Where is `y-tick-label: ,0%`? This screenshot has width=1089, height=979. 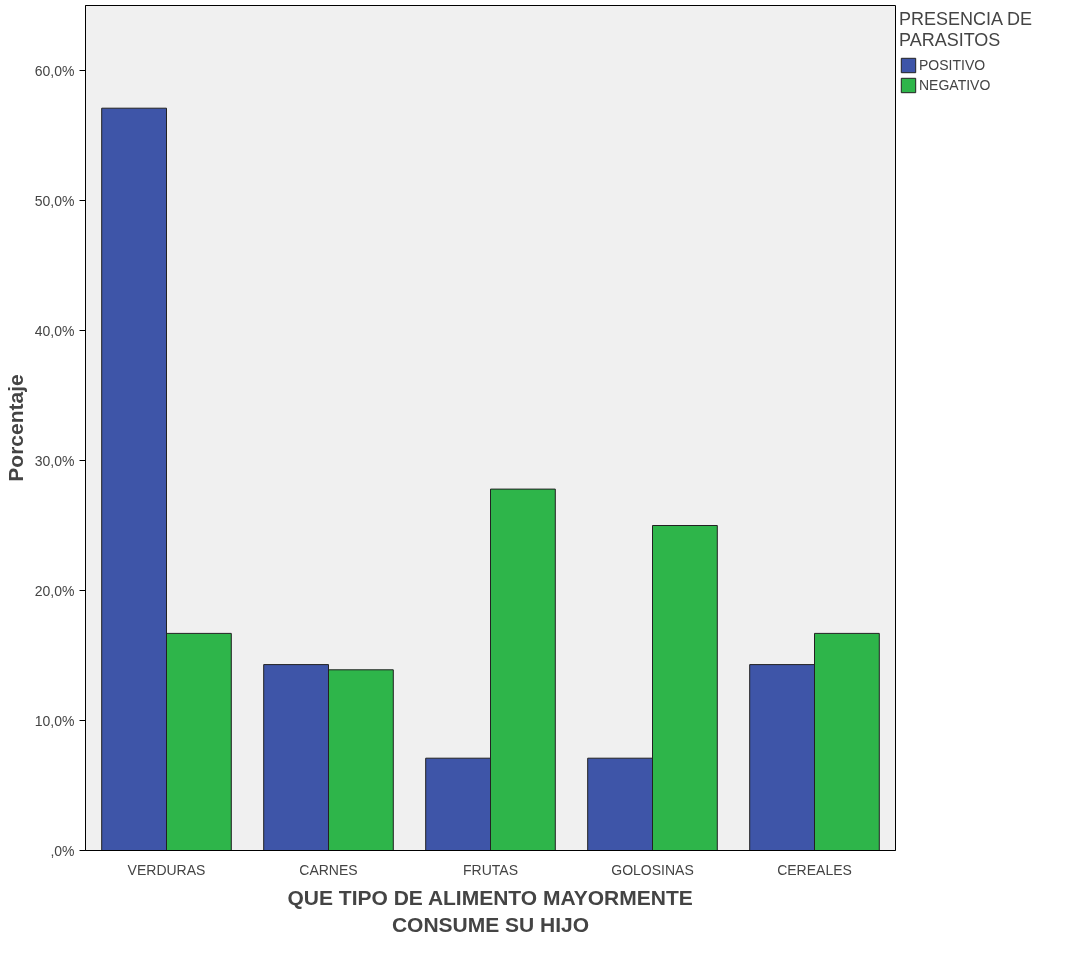
y-tick-label: ,0% is located at coordinates (62, 850).